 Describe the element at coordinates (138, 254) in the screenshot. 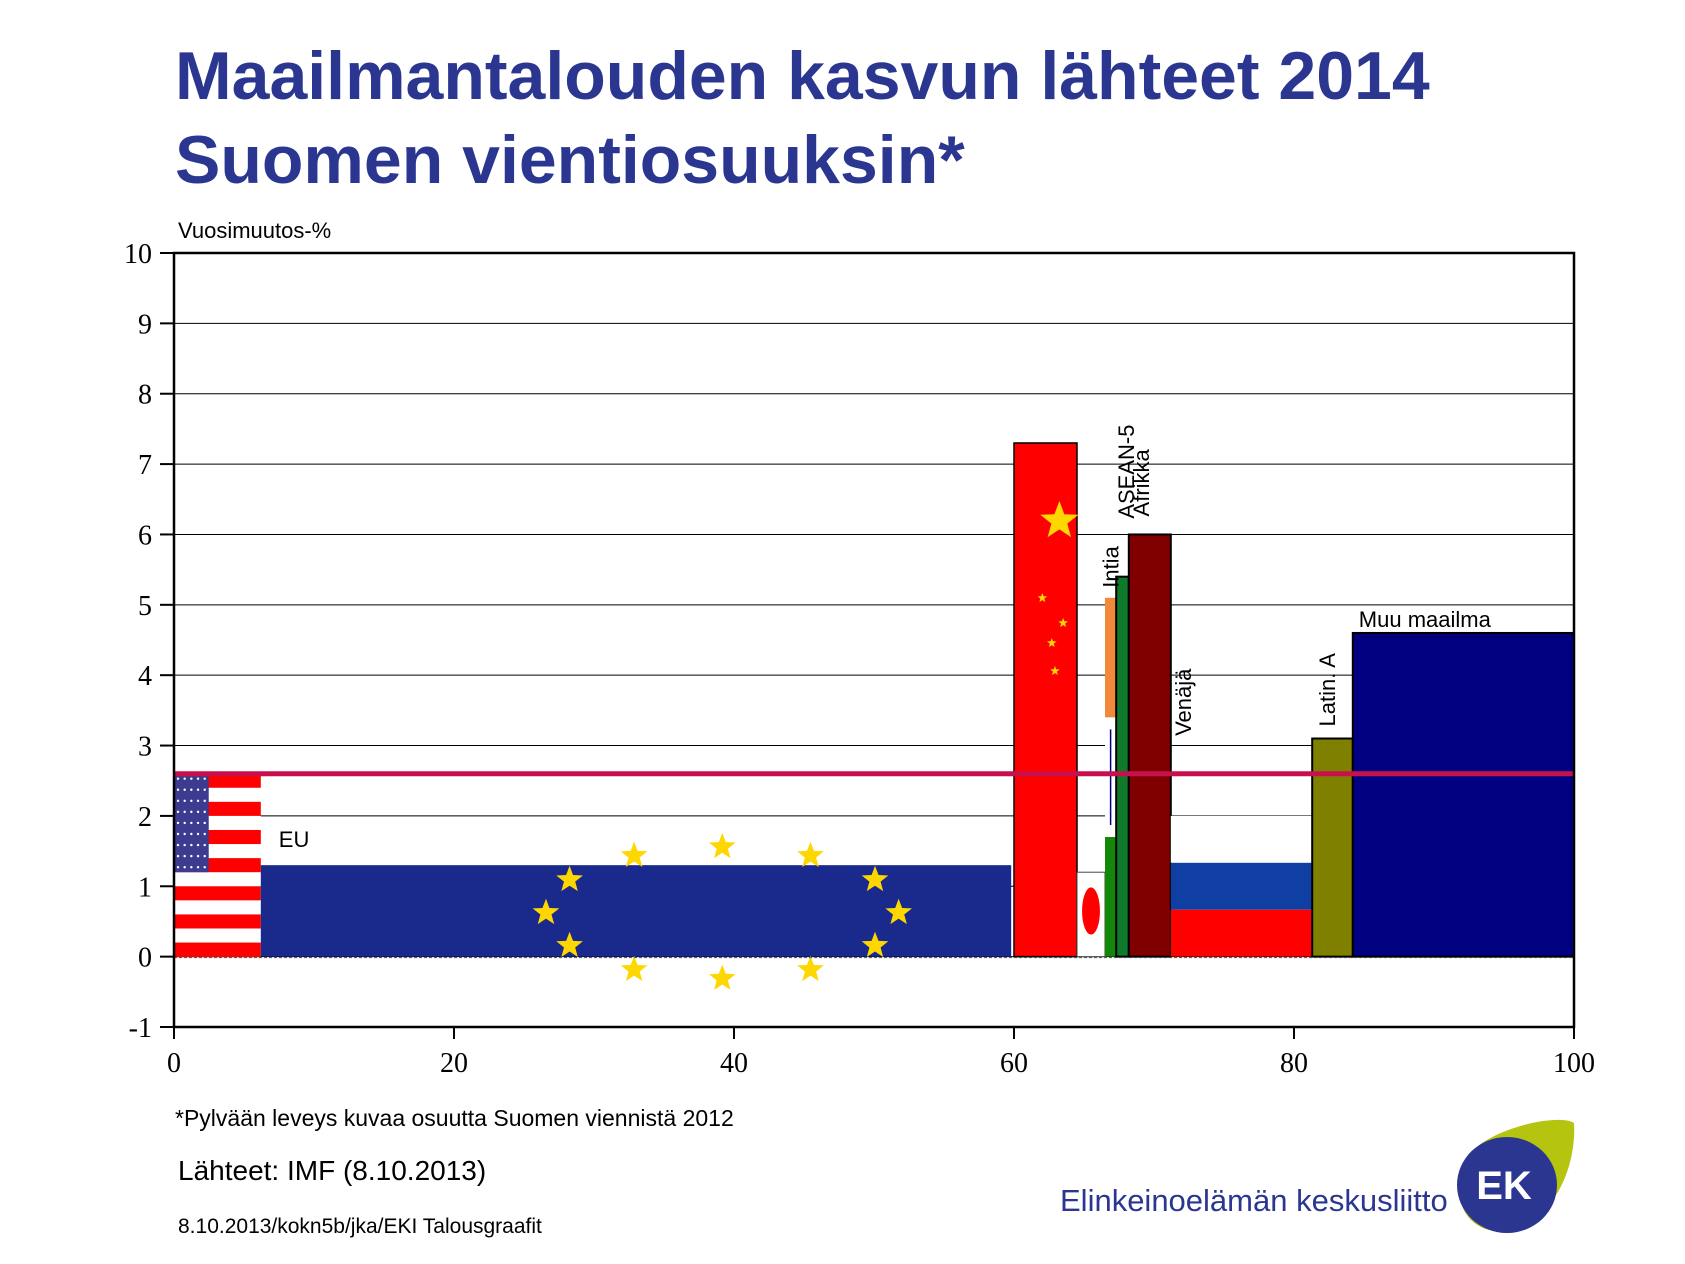

I see `y-tick-label: 10` at that location.